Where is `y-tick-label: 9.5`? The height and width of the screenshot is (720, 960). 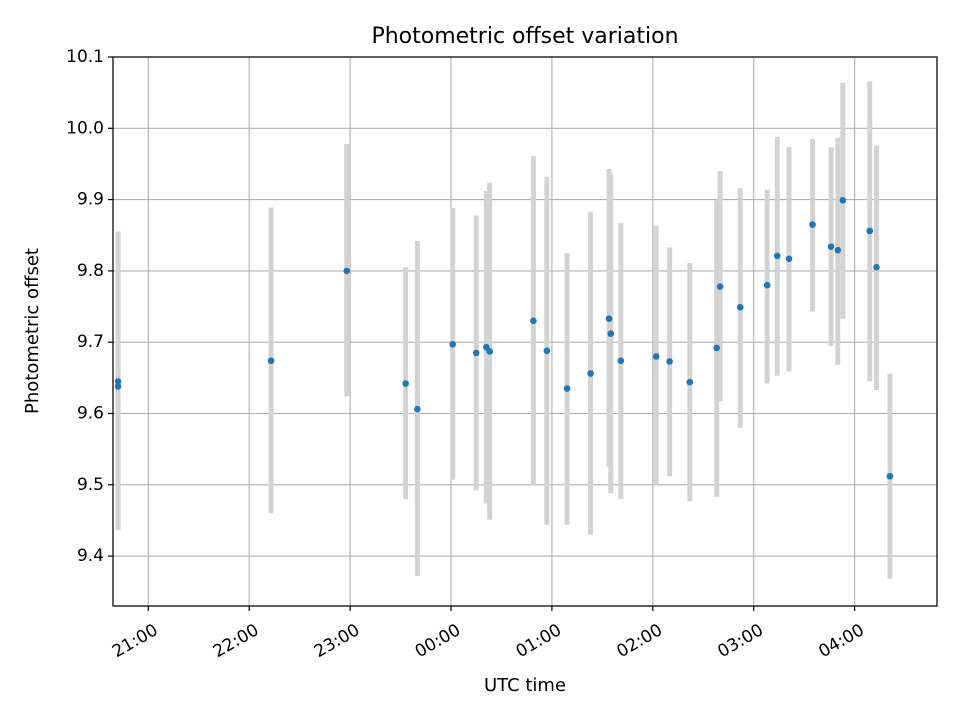
y-tick-label: 9.5 is located at coordinates (90, 485).